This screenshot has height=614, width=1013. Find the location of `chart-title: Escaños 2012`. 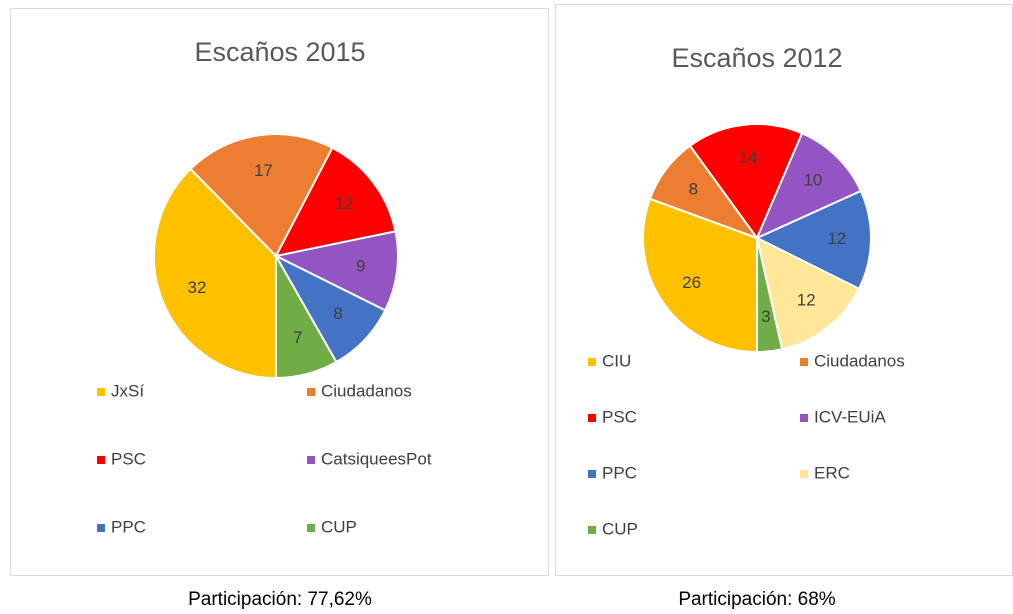

chart-title: Escaños 2012 is located at coordinates (756, 58).